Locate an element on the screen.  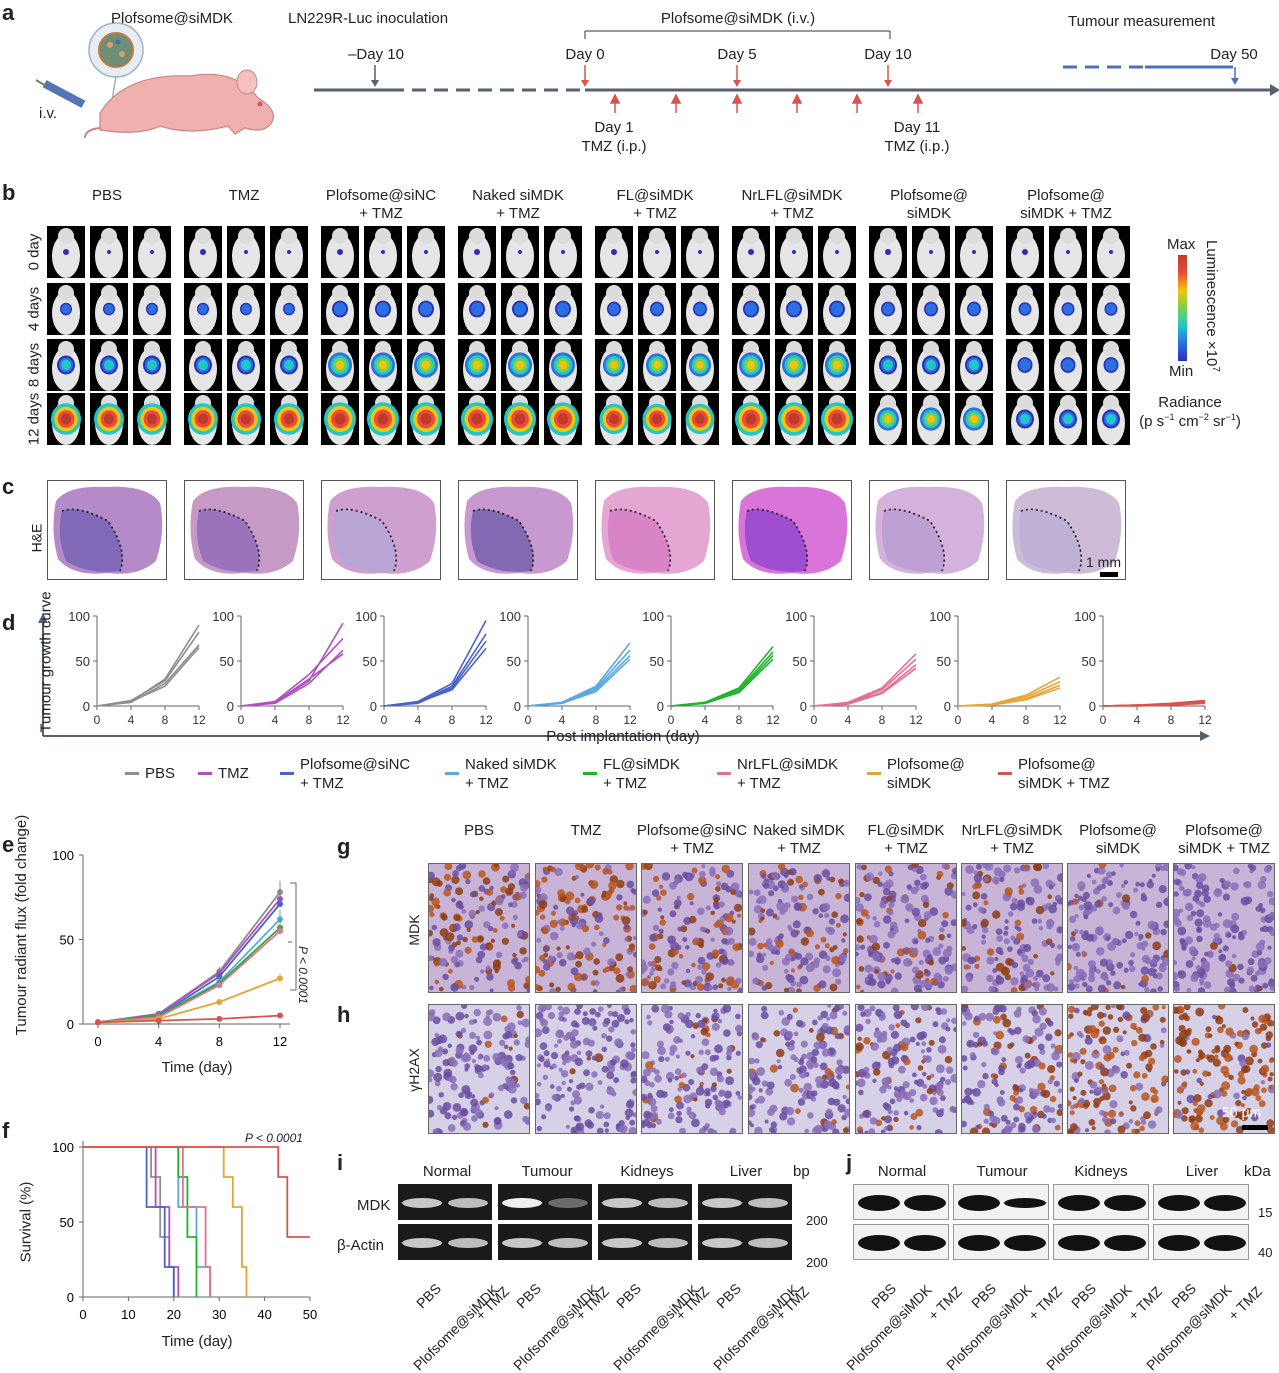
day5-label: Day 5 is located at coordinates (737, 54).